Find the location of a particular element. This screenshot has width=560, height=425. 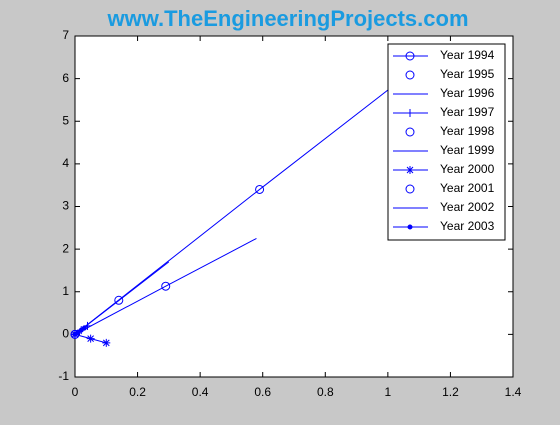

x-tick-label: 1.4 is located at coordinates (513, 392).